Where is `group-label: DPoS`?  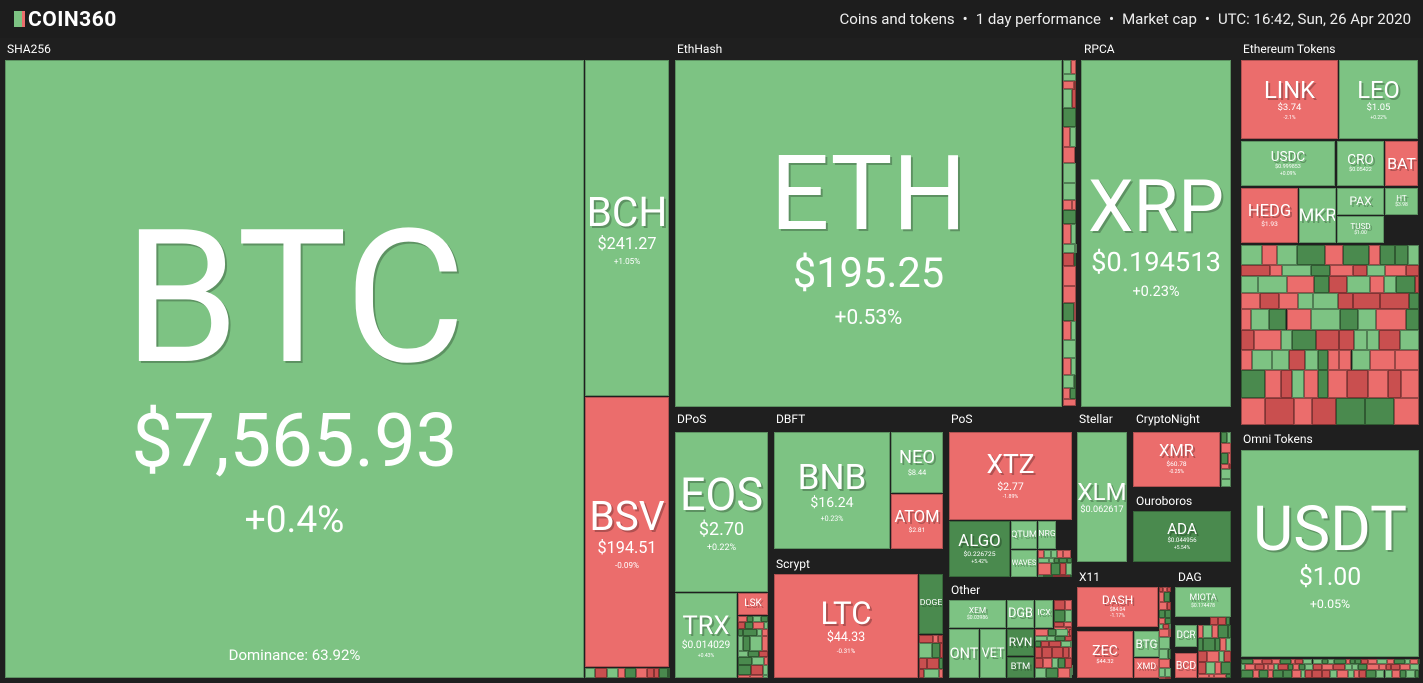 group-label: DPoS is located at coordinates (692, 419).